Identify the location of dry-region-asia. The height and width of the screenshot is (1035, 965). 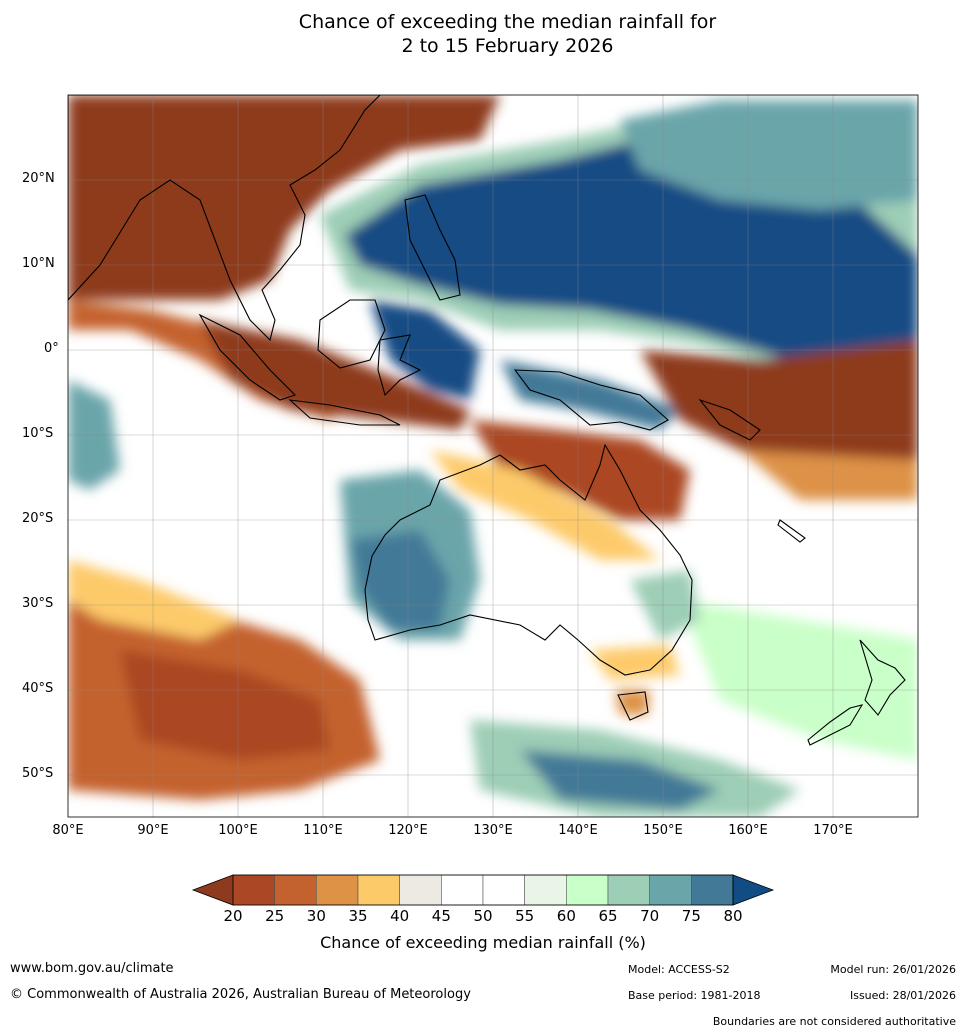
(284, 197).